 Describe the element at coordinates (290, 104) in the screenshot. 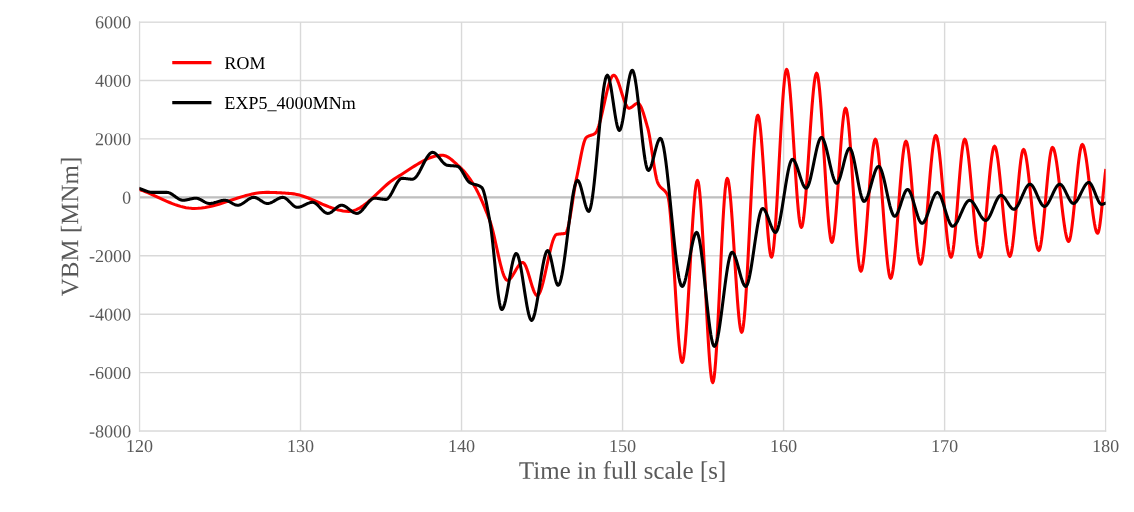

I see `legend-label: EXP5_4000MNm` at that location.